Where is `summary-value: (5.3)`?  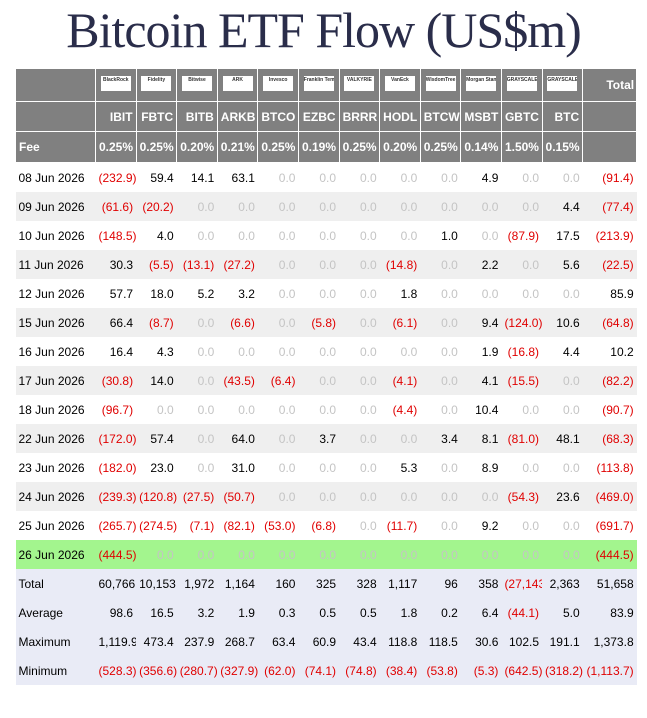
summary-value: (5.3) is located at coordinates (481, 670).